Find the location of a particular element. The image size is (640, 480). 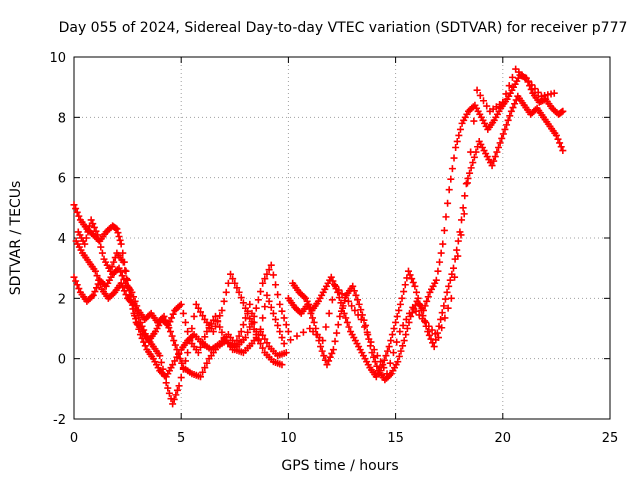

y-tick-label: 0 is located at coordinates (62, 360).